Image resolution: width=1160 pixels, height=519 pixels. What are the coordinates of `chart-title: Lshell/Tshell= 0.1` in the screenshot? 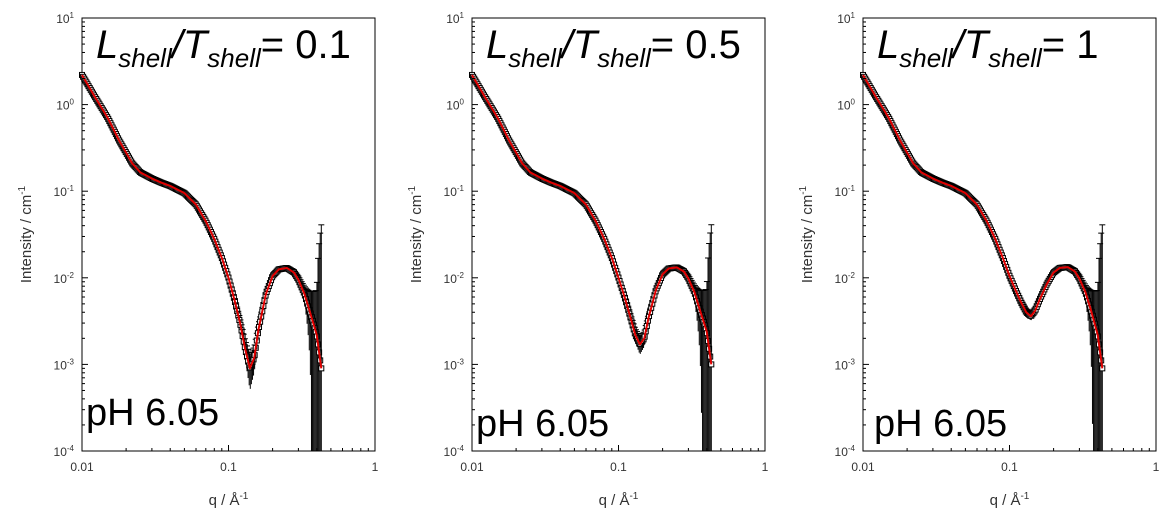 It's located at (223, 48).